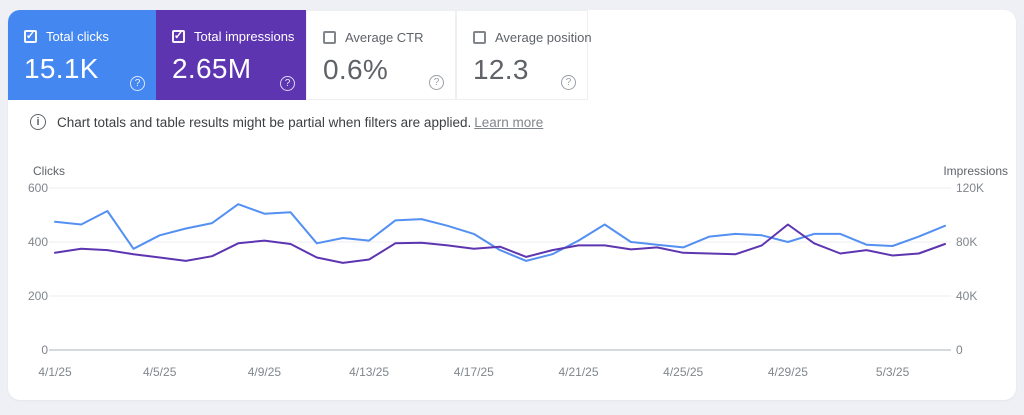 Image resolution: width=1024 pixels, height=415 pixels. I want to click on right-axis-tick: 80K, so click(966, 242).